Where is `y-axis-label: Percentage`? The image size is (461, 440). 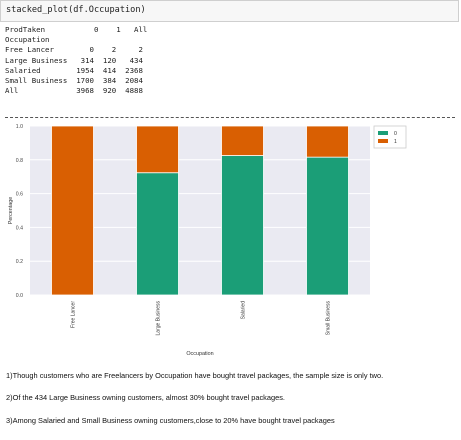 y-axis-label: Percentage is located at coordinates (11, 211).